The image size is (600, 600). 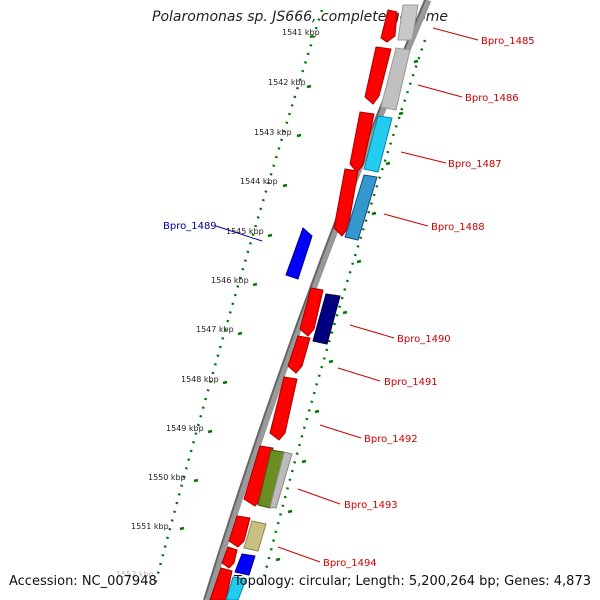 What do you see at coordinates (350, 563) in the screenshot?
I see `gene-label: Bpro_1494` at bounding box center [350, 563].